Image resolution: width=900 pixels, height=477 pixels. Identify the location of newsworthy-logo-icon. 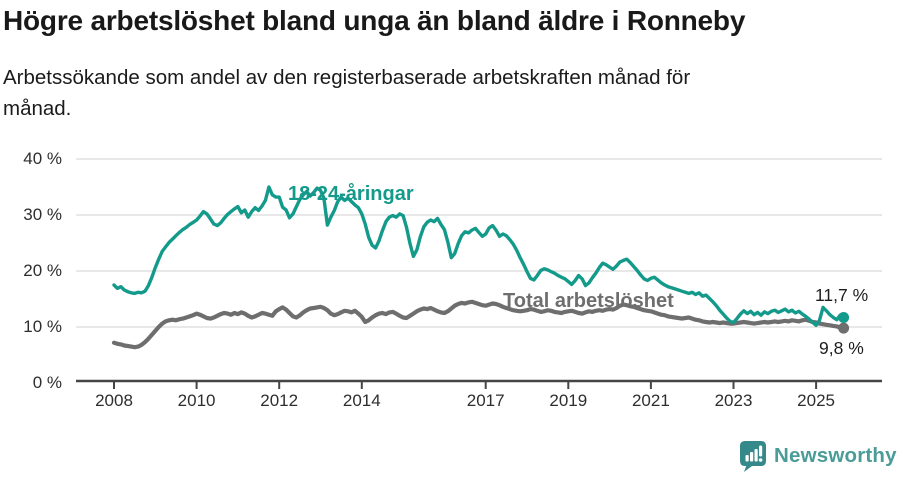
(753, 456).